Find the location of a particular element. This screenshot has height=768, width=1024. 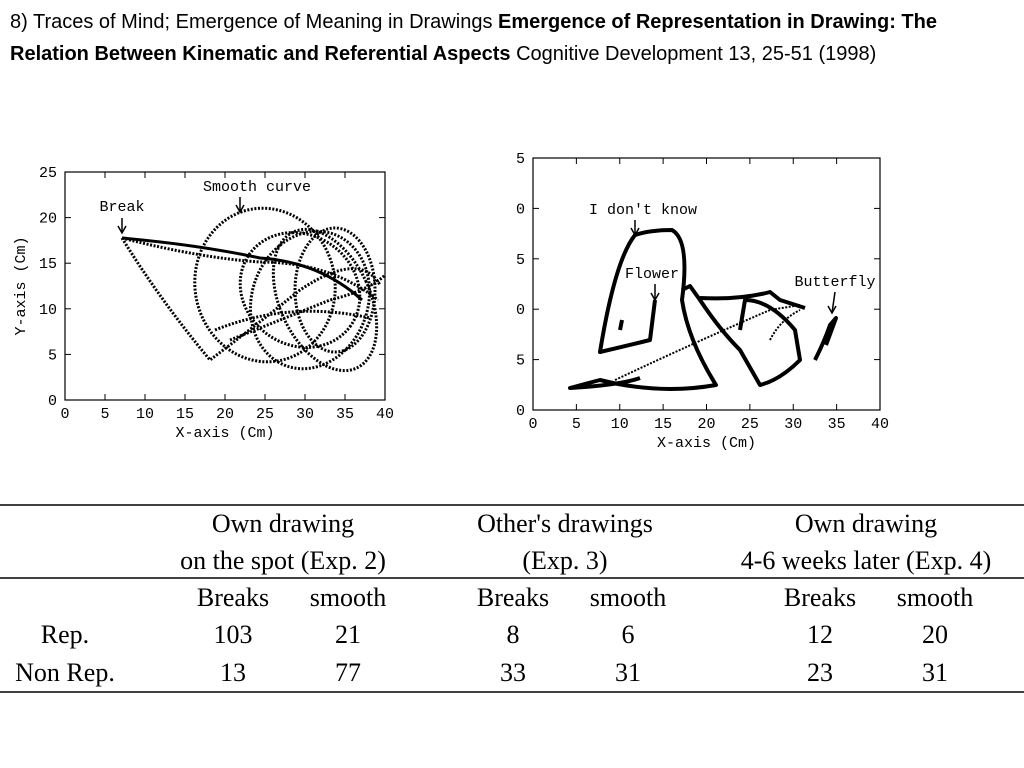

cell: 8 is located at coordinates (513, 634).